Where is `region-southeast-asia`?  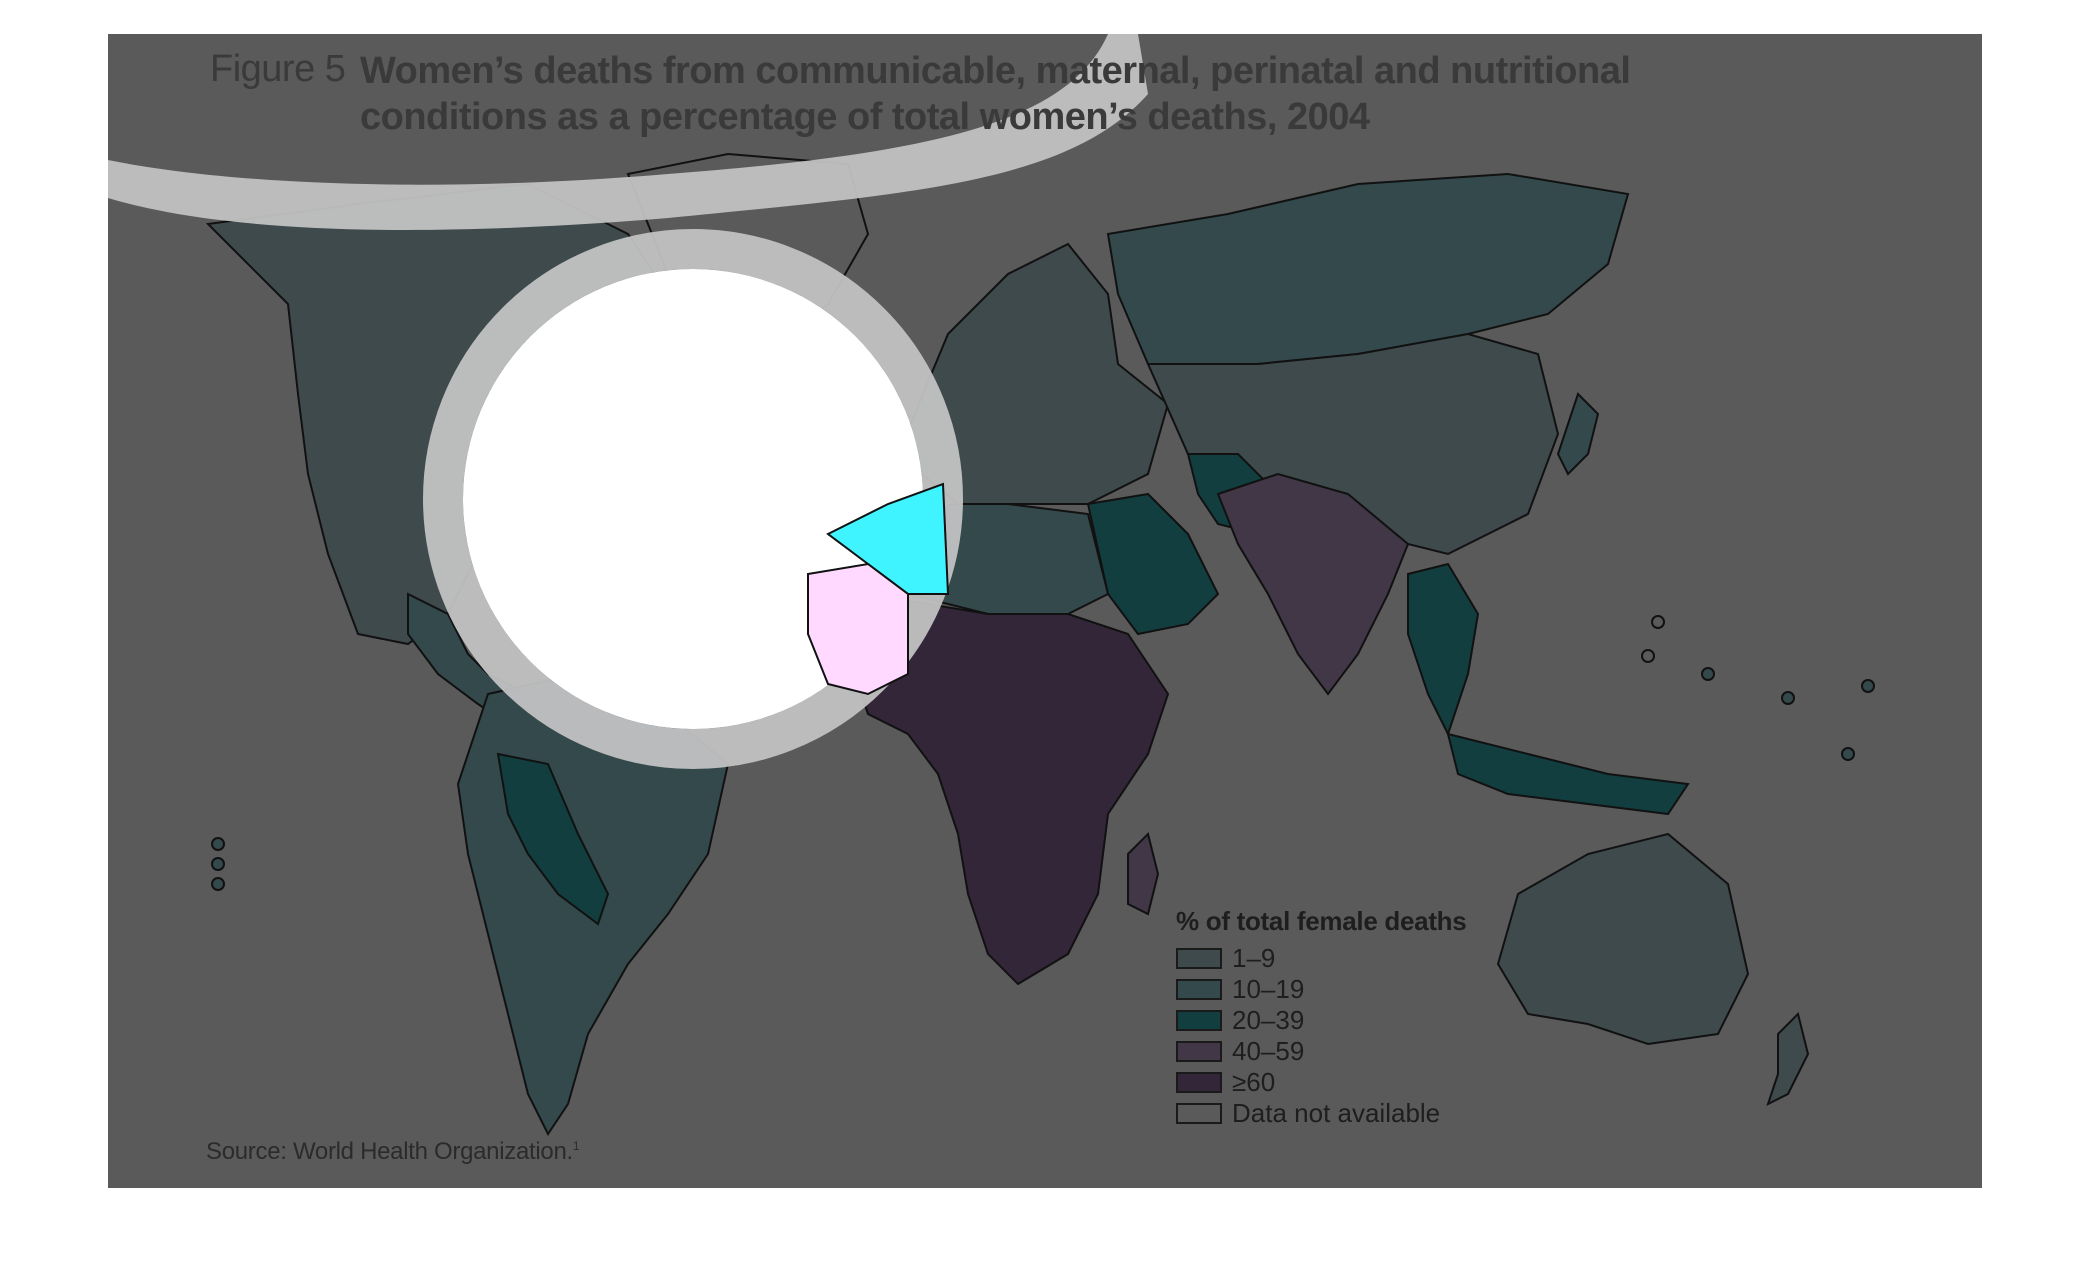
region-southeast-asia is located at coordinates (1443, 649).